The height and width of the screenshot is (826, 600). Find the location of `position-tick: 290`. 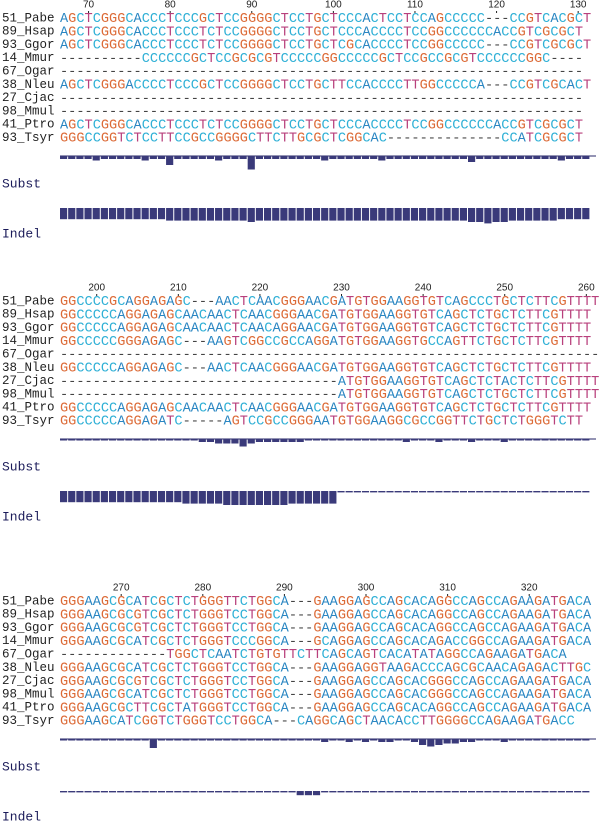

position-tick: 290 is located at coordinates (284, 588).